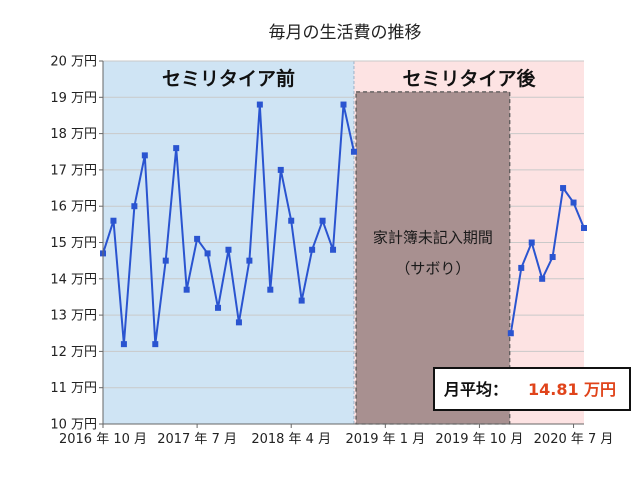 The height and width of the screenshot is (480, 640). Describe the element at coordinates (73, 98) in the screenshot. I see `y-tick-label-9: 19 万円` at that location.